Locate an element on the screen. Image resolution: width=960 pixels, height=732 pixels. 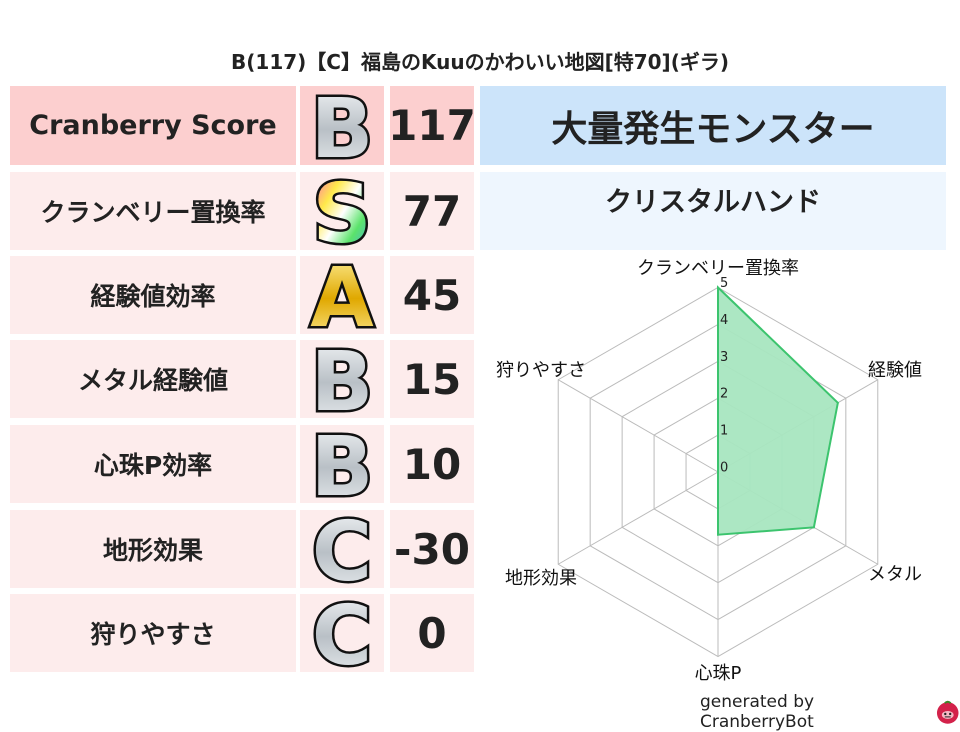
tick-label: 0 is located at coordinates (724, 468).